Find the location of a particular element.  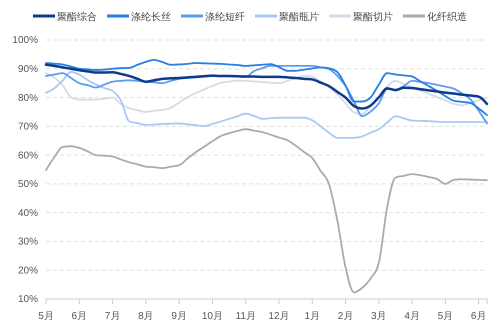

y-tick-label: 90% is located at coordinates (28, 69).